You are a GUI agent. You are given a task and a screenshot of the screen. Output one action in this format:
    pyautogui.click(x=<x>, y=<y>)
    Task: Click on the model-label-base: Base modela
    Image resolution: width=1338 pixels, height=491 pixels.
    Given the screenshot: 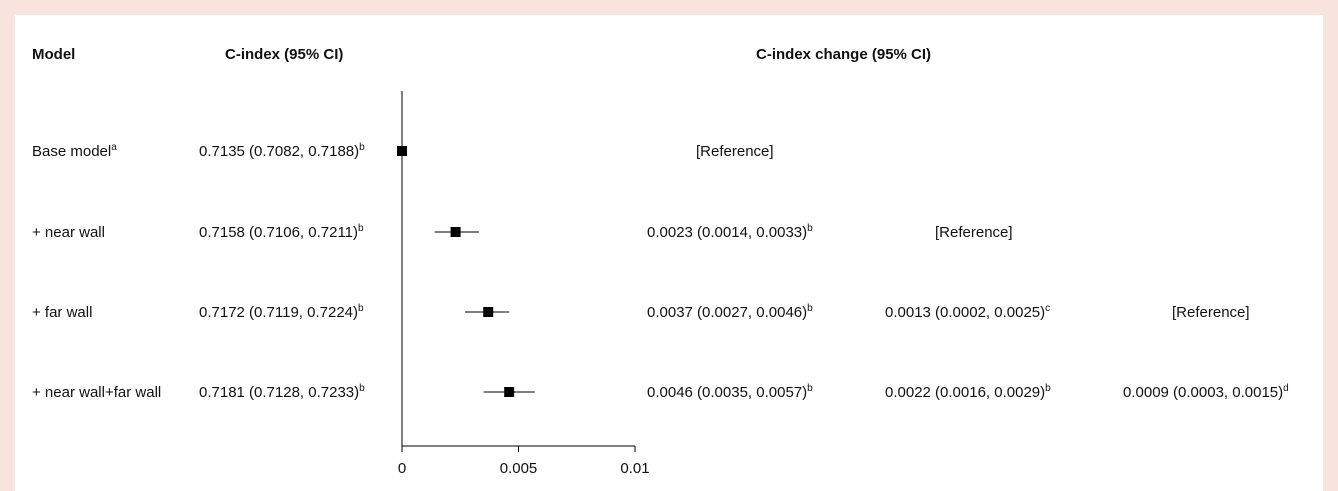 What is the action you would take?
    pyautogui.click(x=74, y=151)
    